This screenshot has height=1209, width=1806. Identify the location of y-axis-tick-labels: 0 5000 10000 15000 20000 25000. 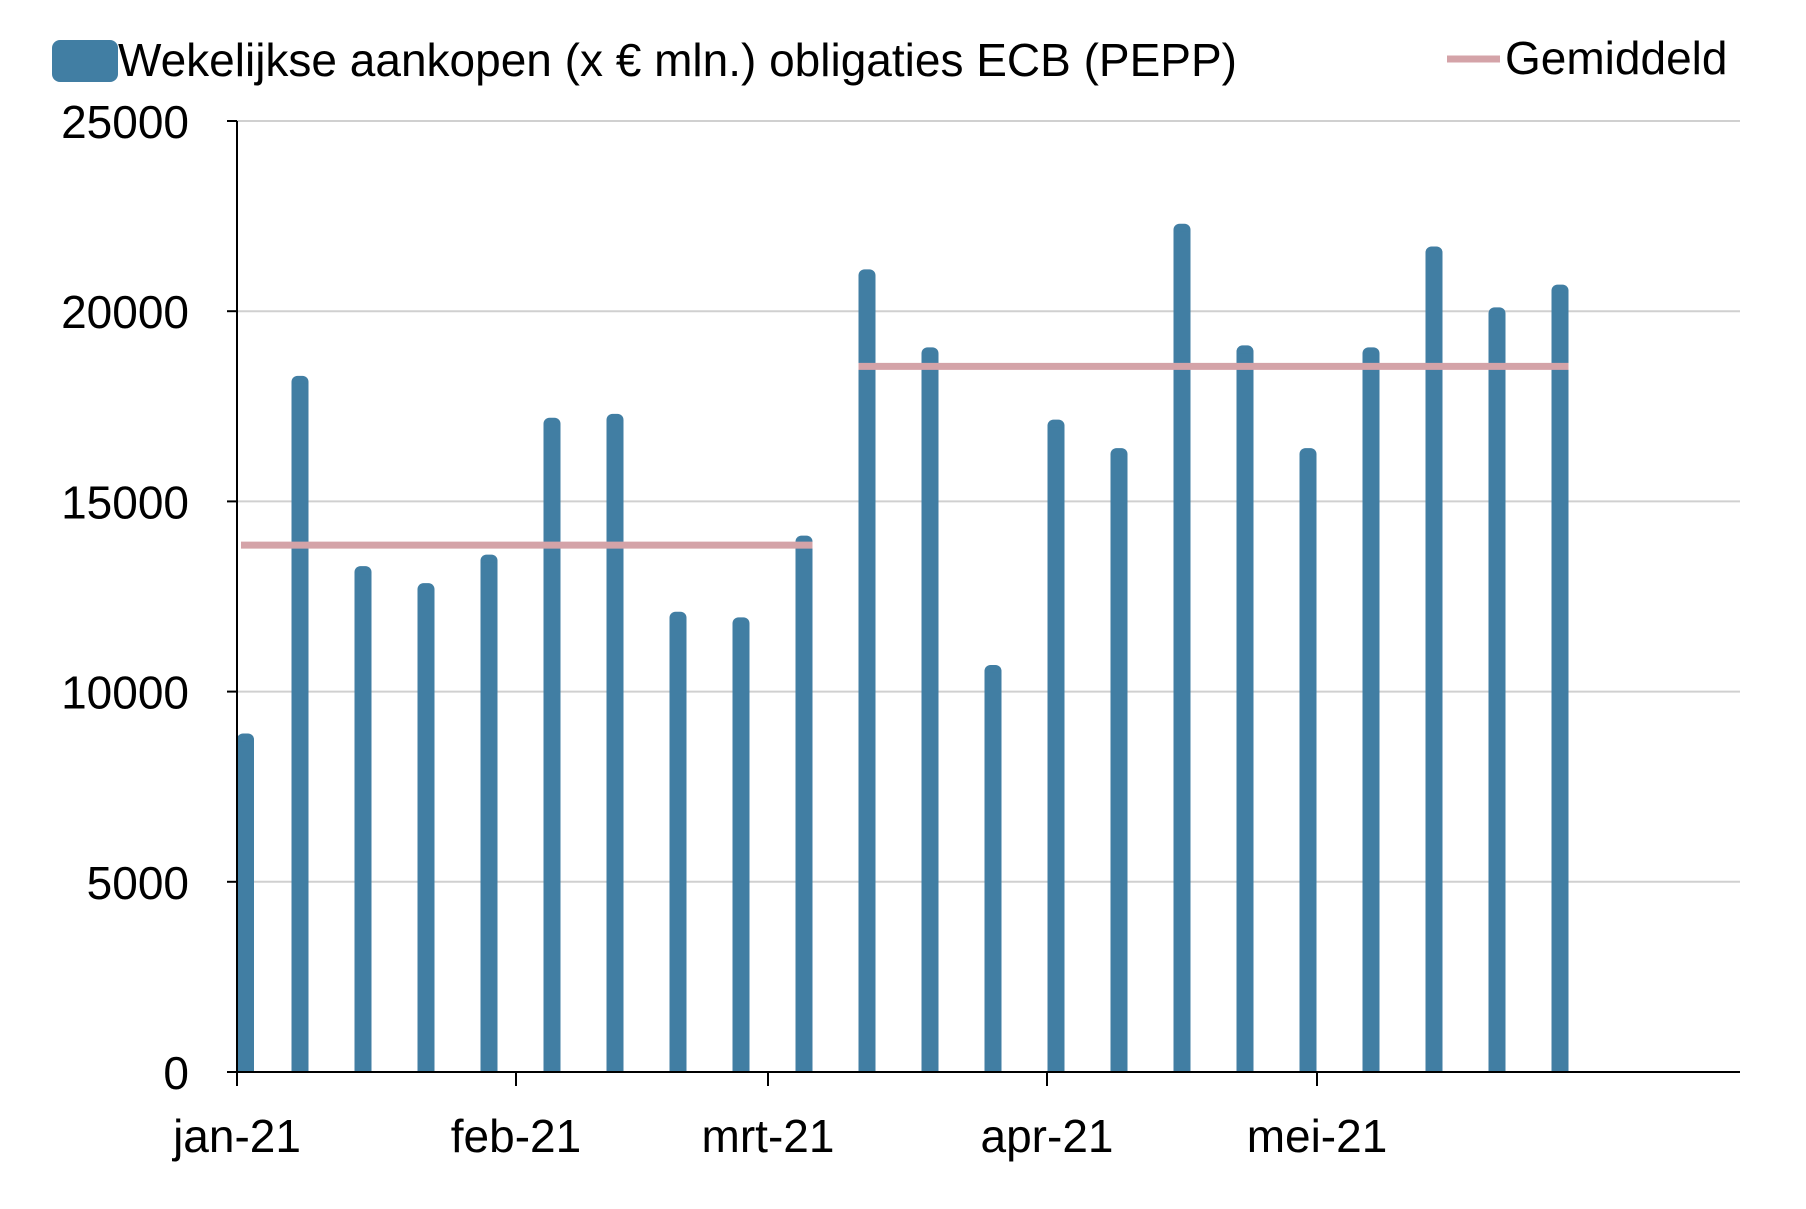
(125, 597).